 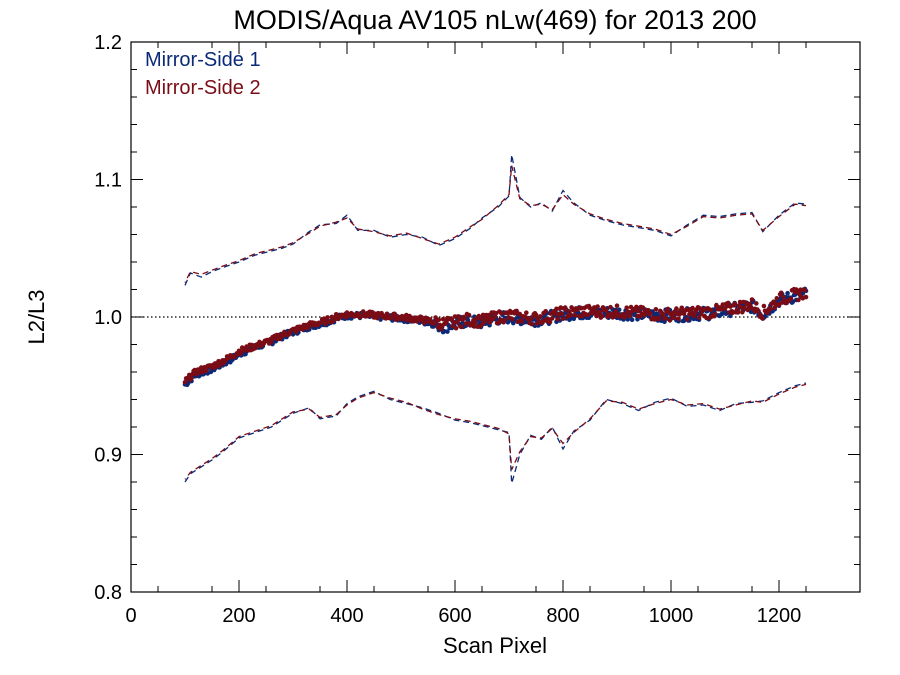 What do you see at coordinates (562, 616) in the screenshot?
I see `x-tick-label: 800` at bounding box center [562, 616].